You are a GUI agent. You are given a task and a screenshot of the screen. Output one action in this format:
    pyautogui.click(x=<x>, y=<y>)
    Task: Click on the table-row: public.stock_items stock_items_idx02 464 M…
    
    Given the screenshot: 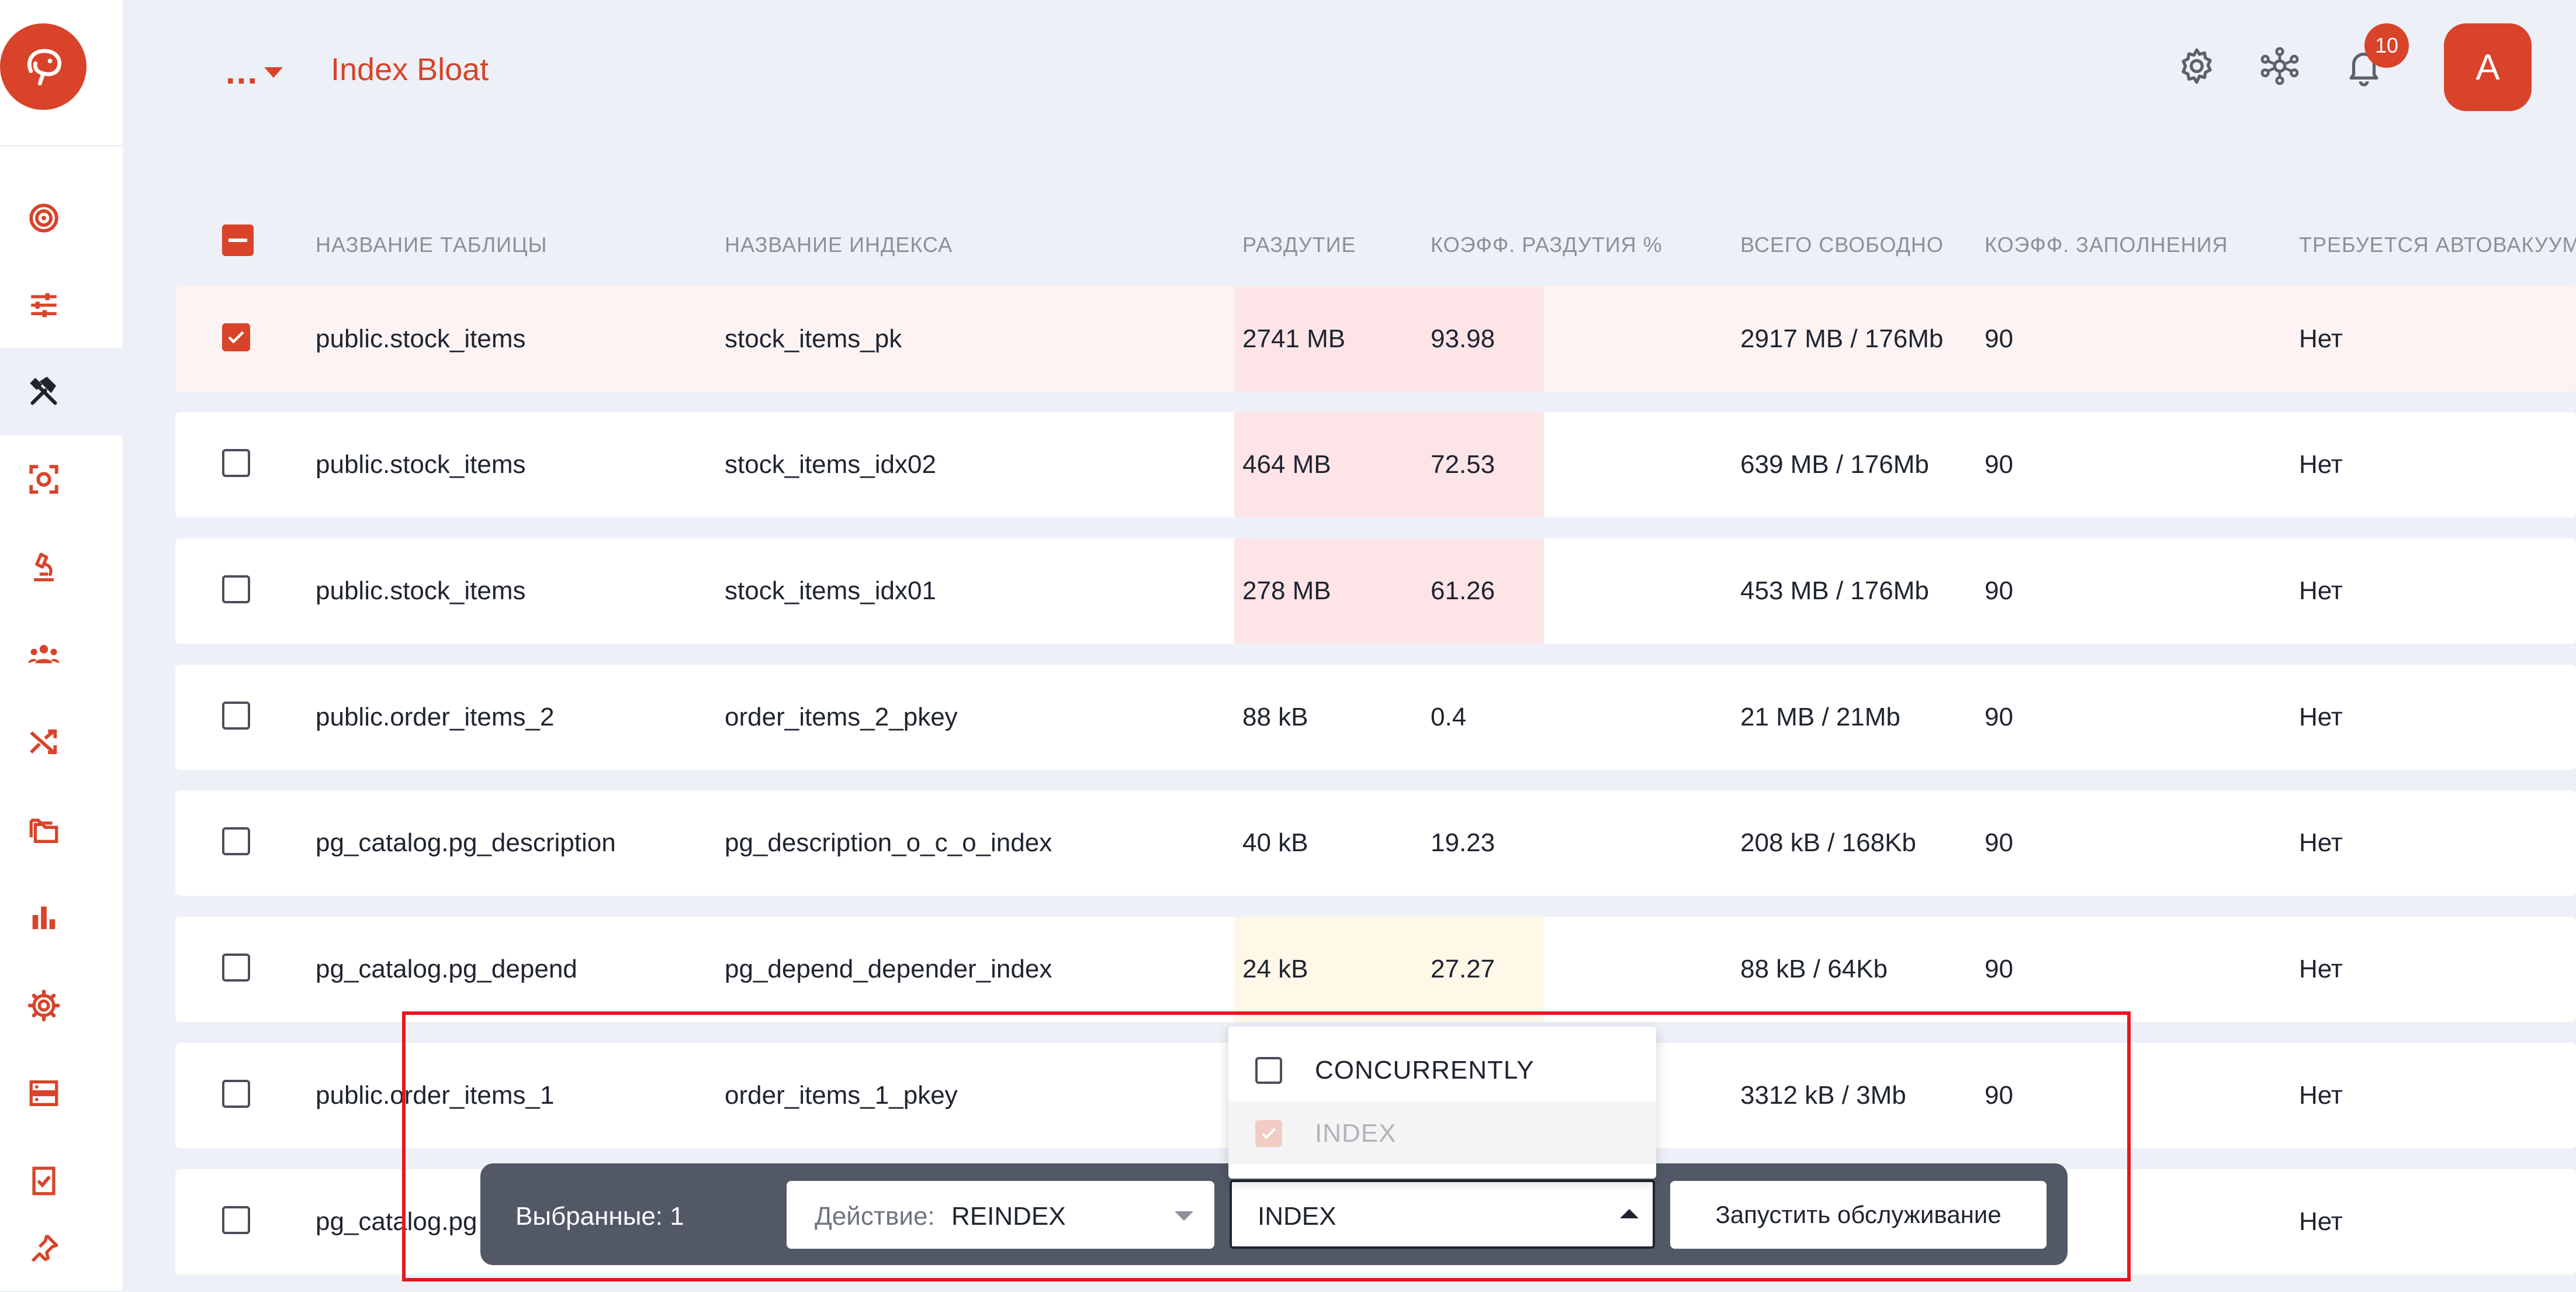 What is the action you would take?
    pyautogui.click(x=1375, y=464)
    